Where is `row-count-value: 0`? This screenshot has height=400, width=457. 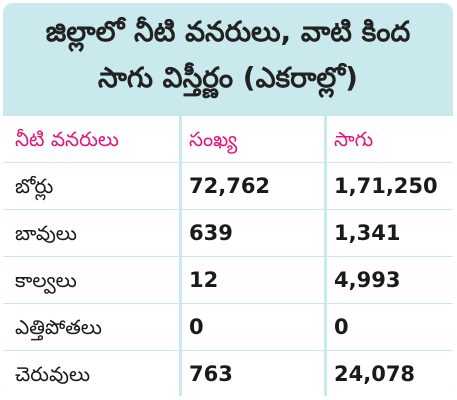 row-count-value: 0 is located at coordinates (196, 327).